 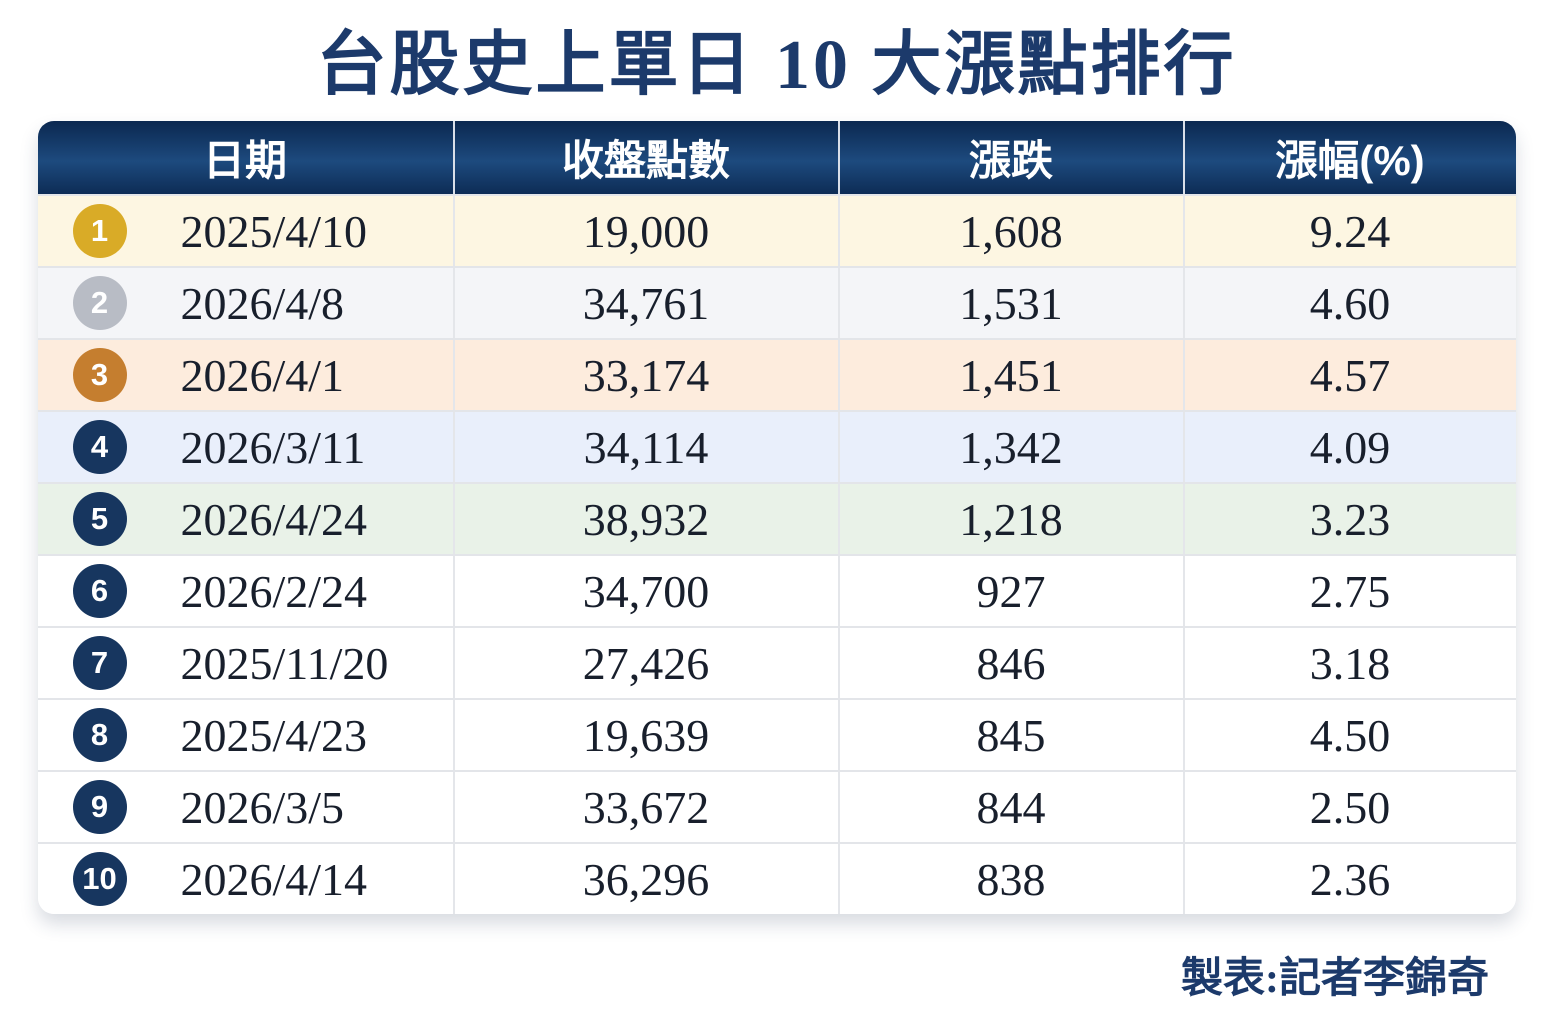 What do you see at coordinates (1350, 591) in the screenshot?
I see `pct-cell: 2.75` at bounding box center [1350, 591].